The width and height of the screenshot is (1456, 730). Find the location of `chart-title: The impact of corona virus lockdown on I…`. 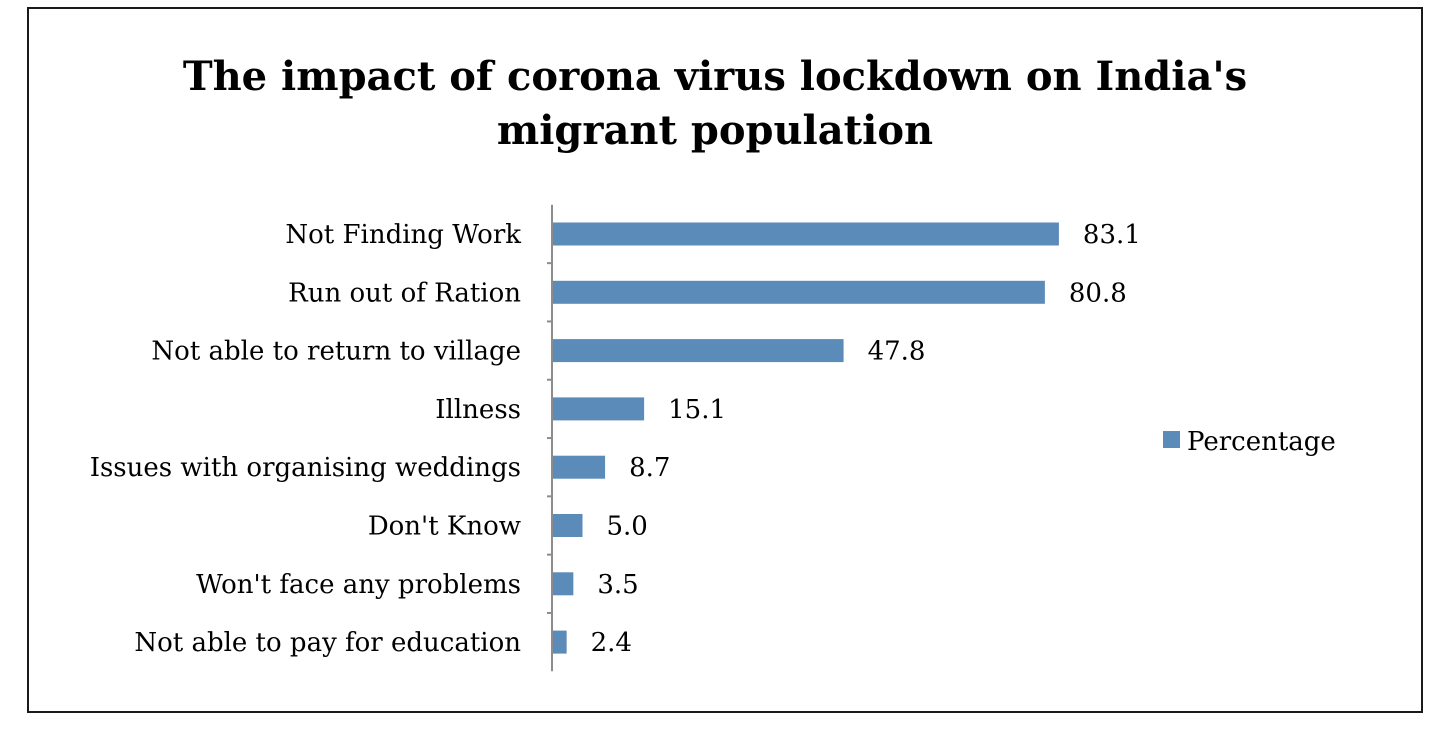

chart-title: The impact of corona virus lockdown on I… is located at coordinates (715, 104).